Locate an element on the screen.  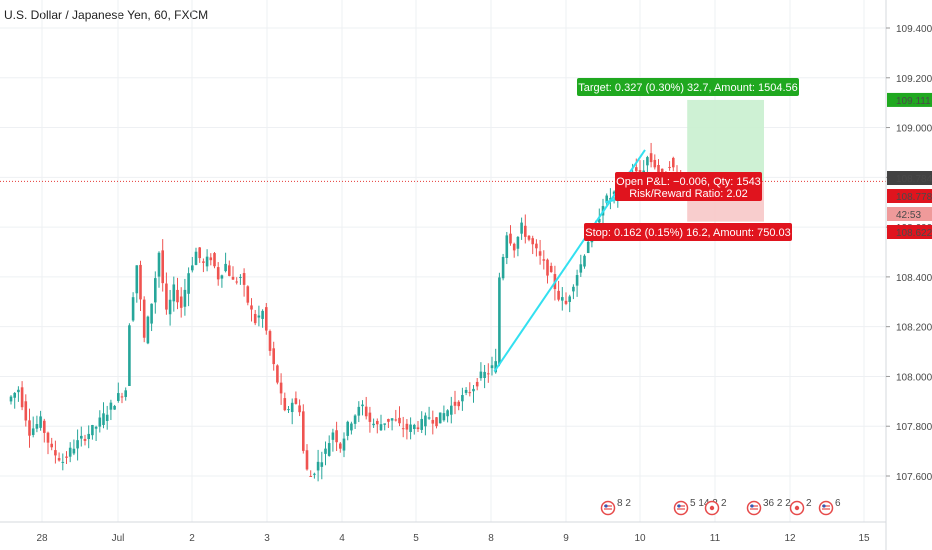
event-marker: 2 is located at coordinates (801, 507).